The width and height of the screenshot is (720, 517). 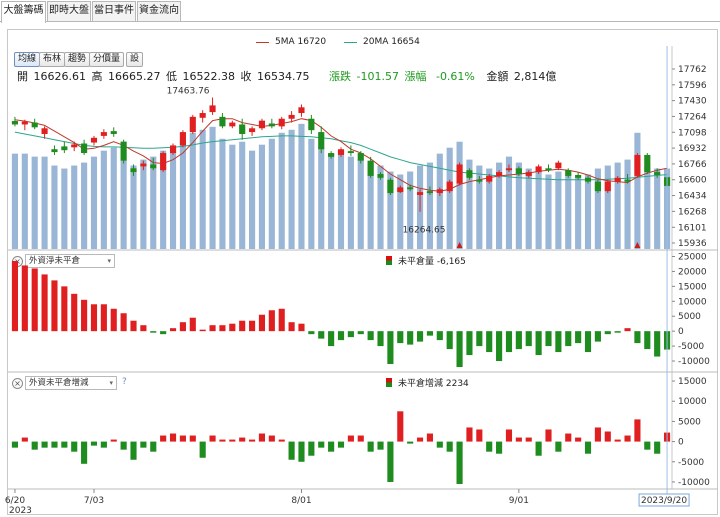 I want to click on date-tick-label: 8/01, so click(x=301, y=501).